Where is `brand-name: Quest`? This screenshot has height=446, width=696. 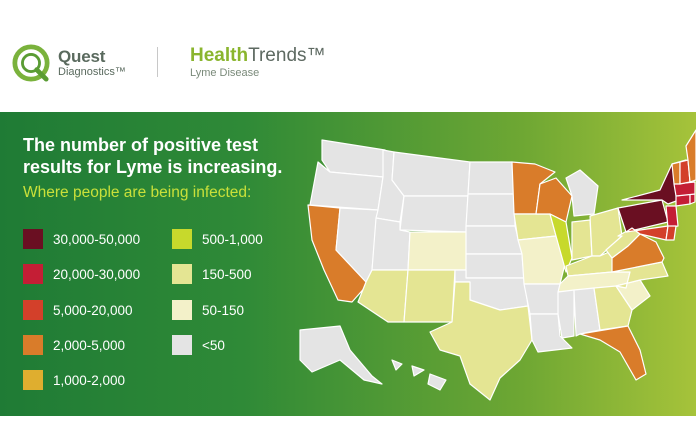
brand-name: Quest is located at coordinates (82, 56).